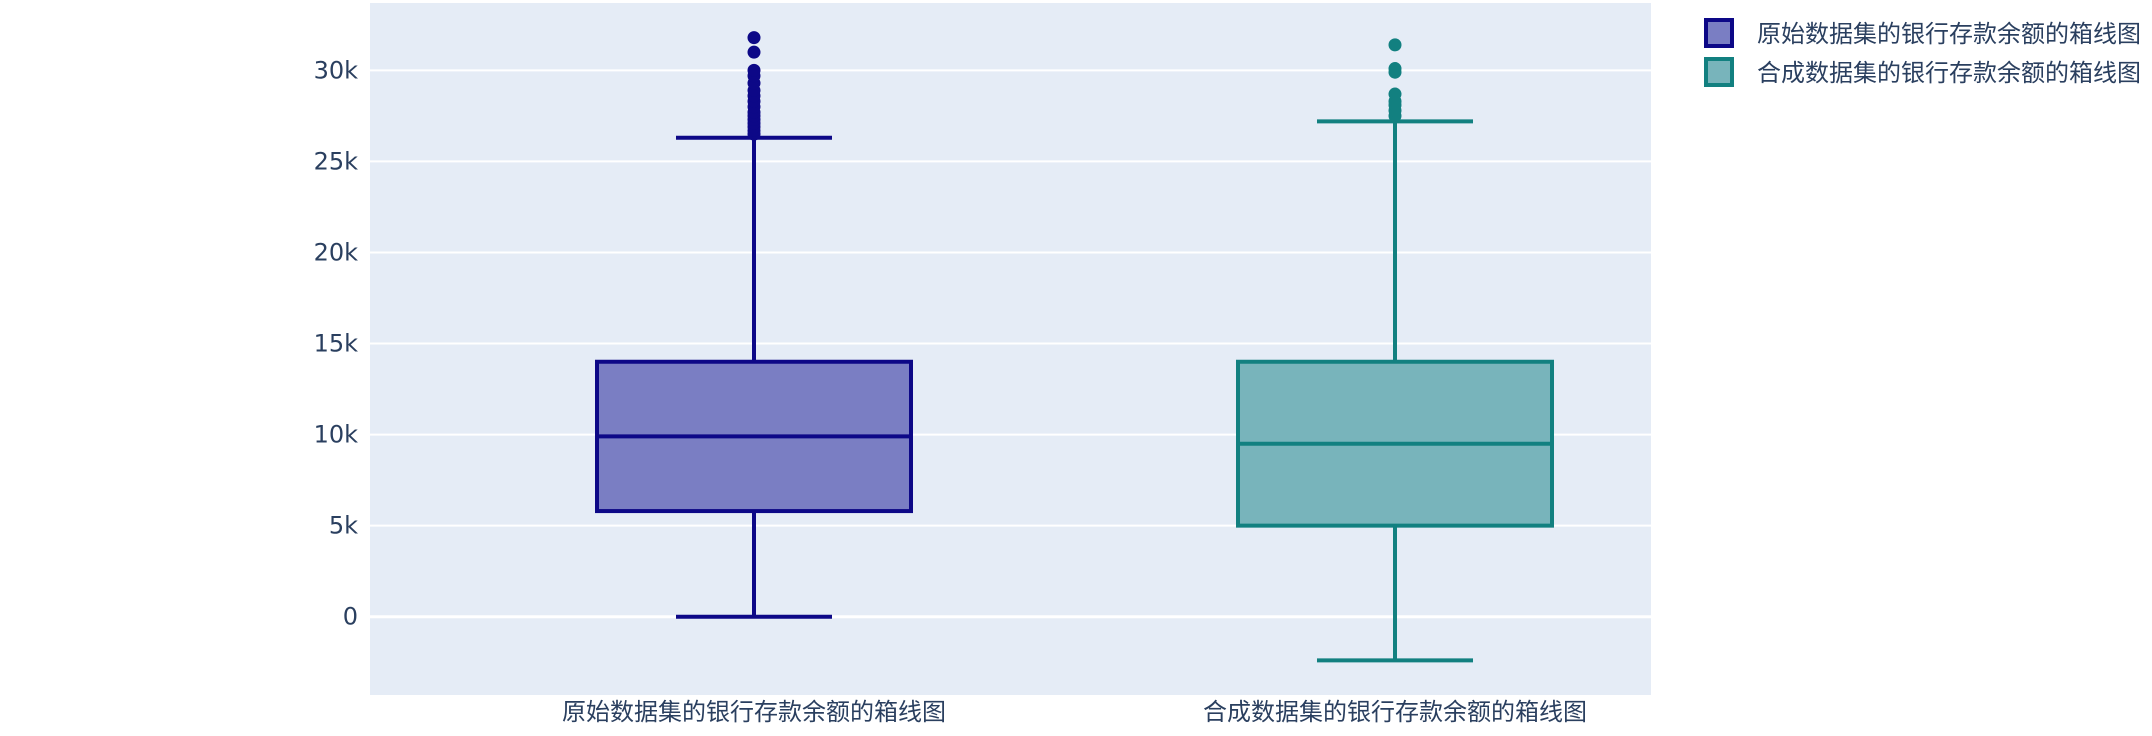 The image size is (2152, 736). Describe the element at coordinates (1074, 712) in the screenshot. I see `x-axis-ticks: 原始数据集的银行存款余额的箱线图 合成数据集的银行存款余额的箱线图` at that location.